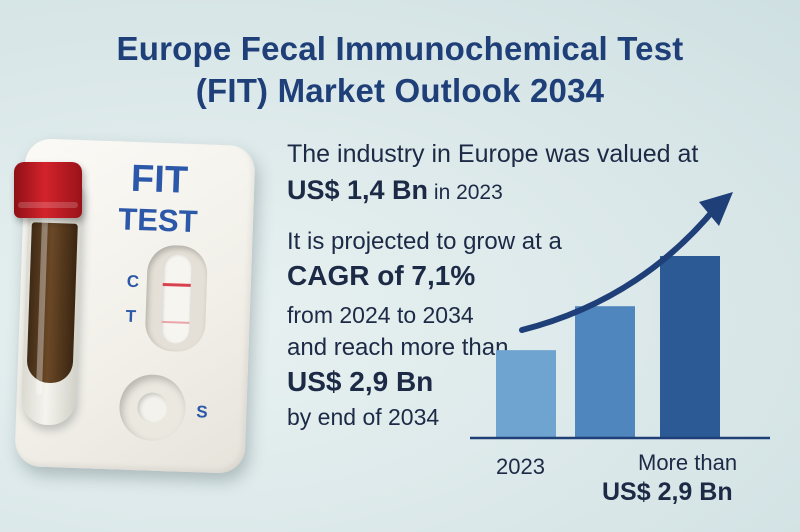 Image resolution: width=800 pixels, height=532 pixels. I want to click on x-label-value-2034: US$ 2,9 Bn, so click(667, 492).